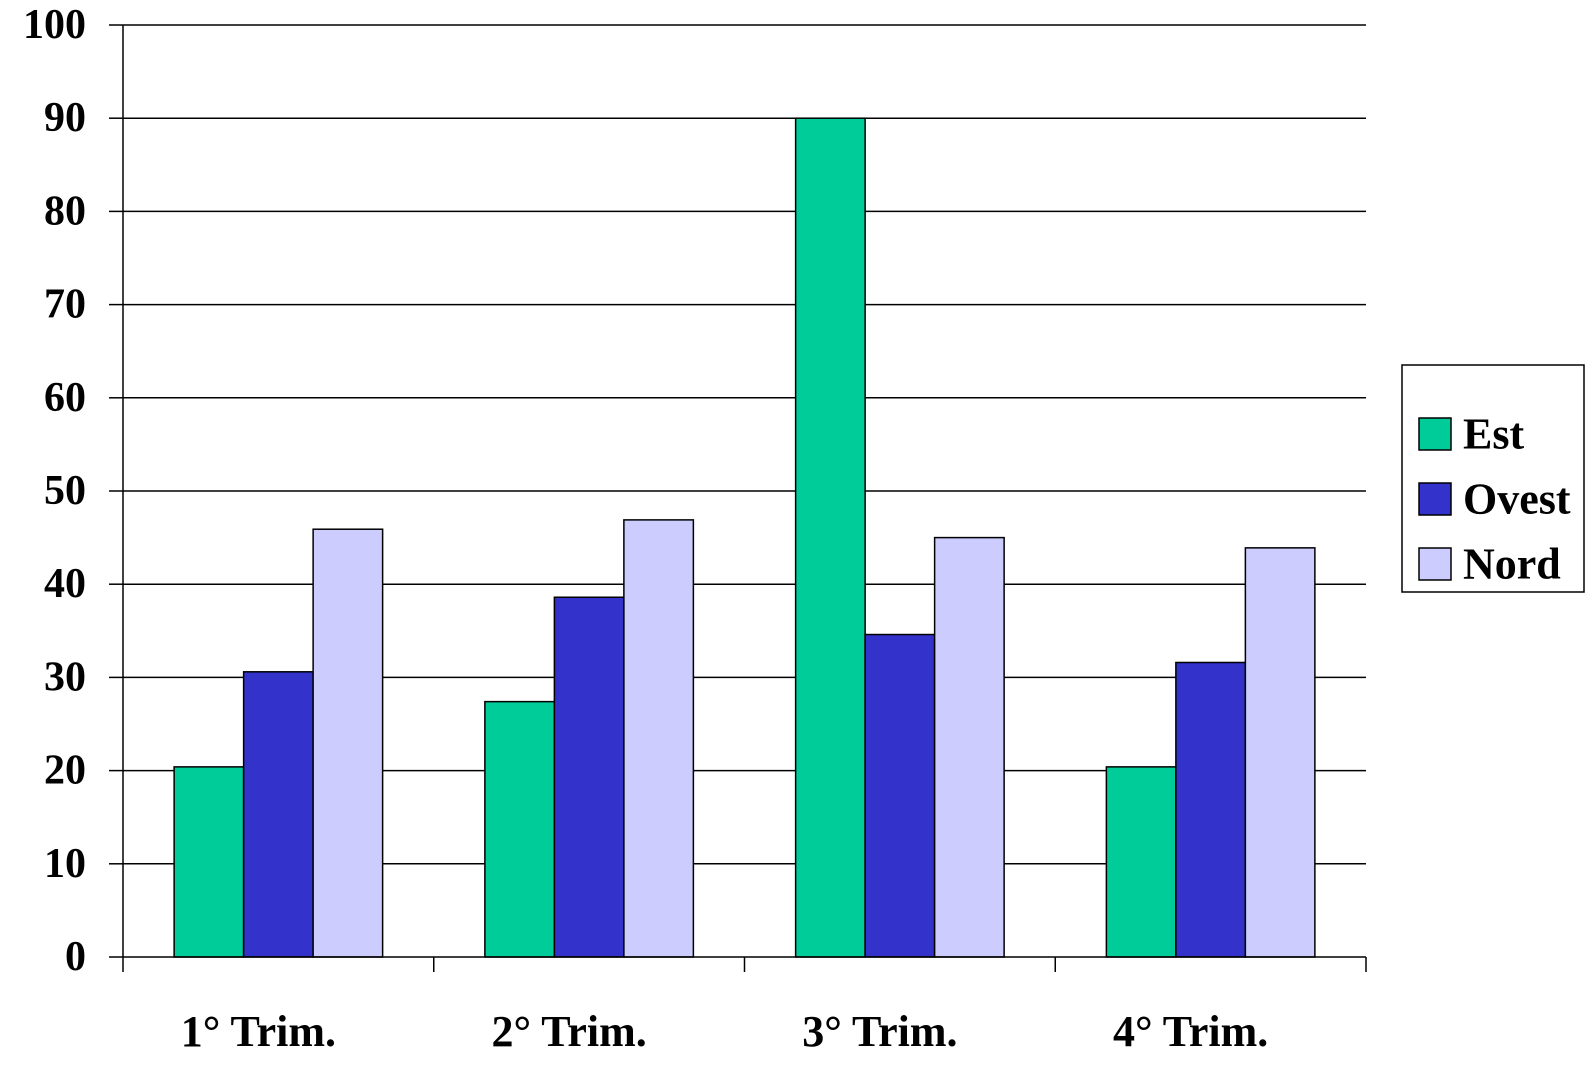 The height and width of the screenshot is (1065, 1585). I want to click on x-category-label: 4° Trim., so click(1190, 1031).